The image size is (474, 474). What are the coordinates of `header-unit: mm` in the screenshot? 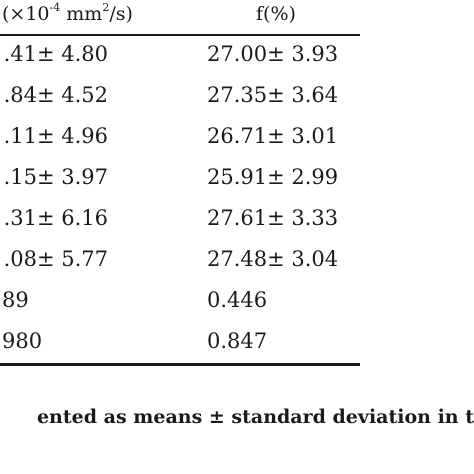 It's located at (81, 14).